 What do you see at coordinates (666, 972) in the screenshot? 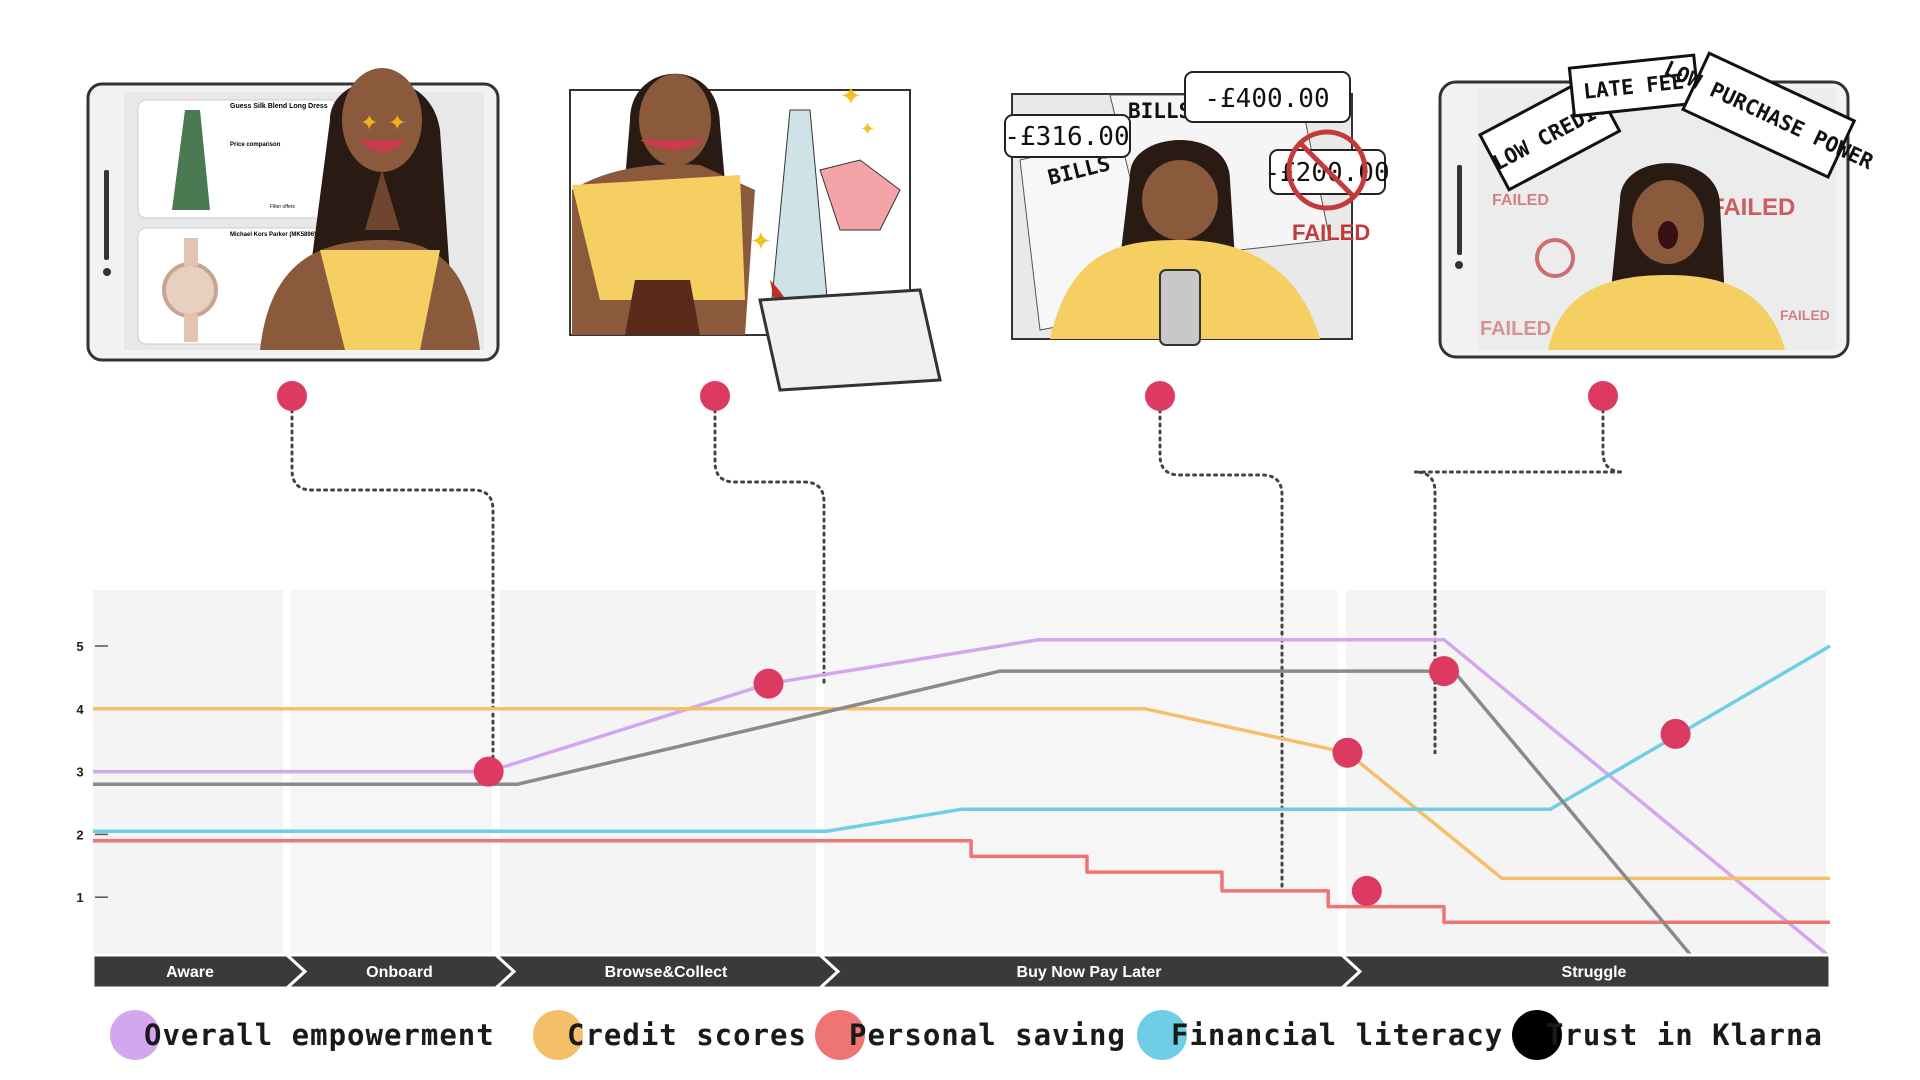
I see `stage-label-browse-collect: Browse&Collect` at bounding box center [666, 972].